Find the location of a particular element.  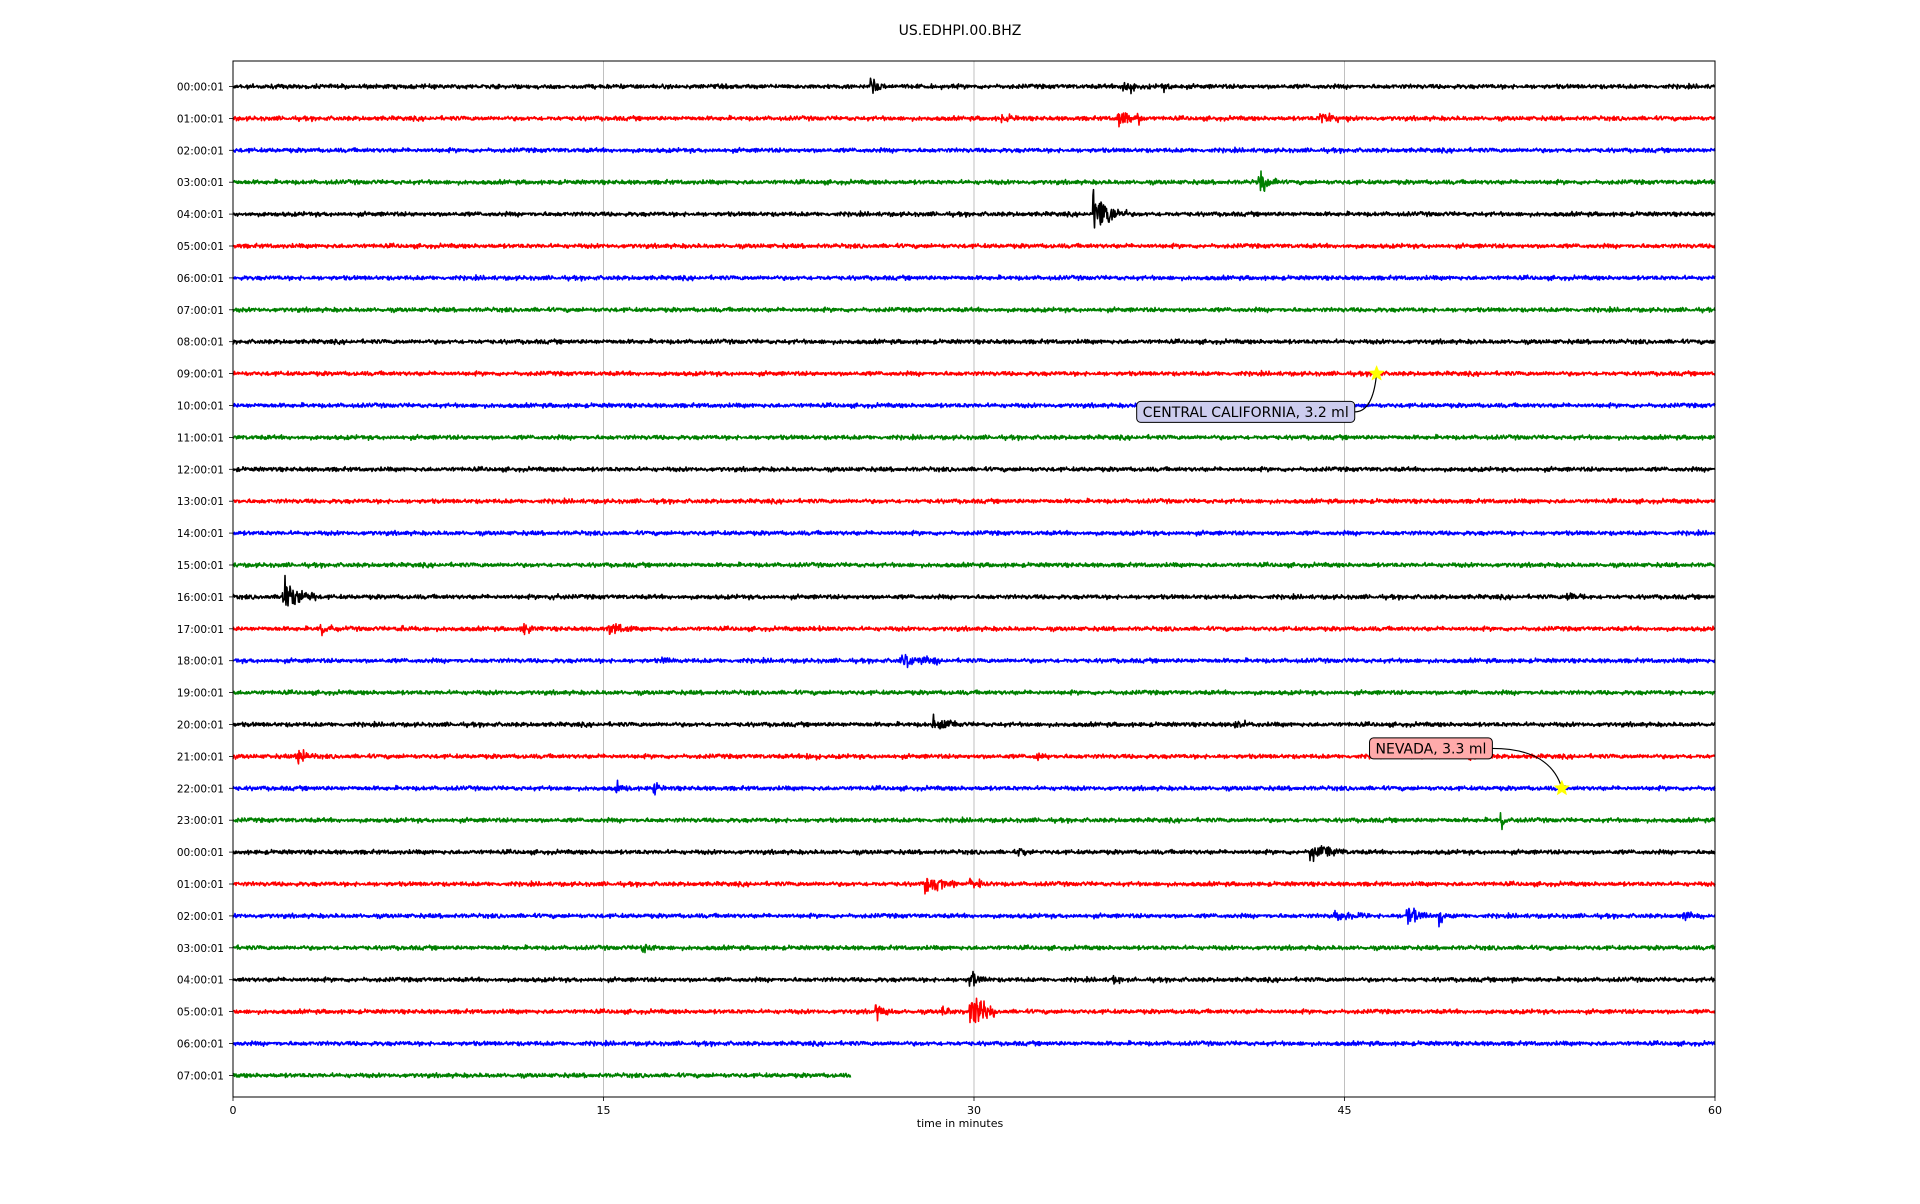

y-tick-label: 20:00:01 is located at coordinates (200, 726).